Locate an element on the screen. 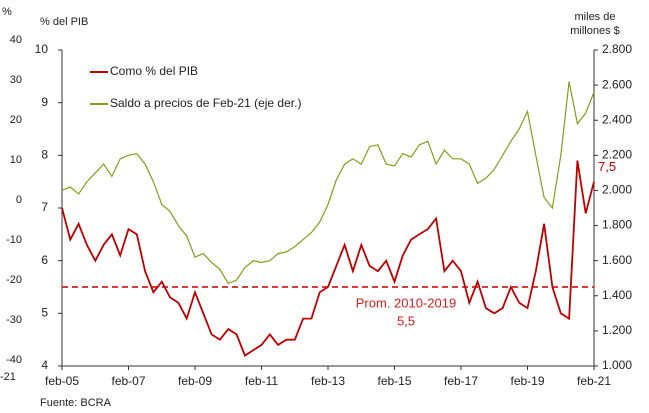 Image resolution: width=649 pixels, height=413 pixels. x-tick-label: feb-09 is located at coordinates (195, 381).